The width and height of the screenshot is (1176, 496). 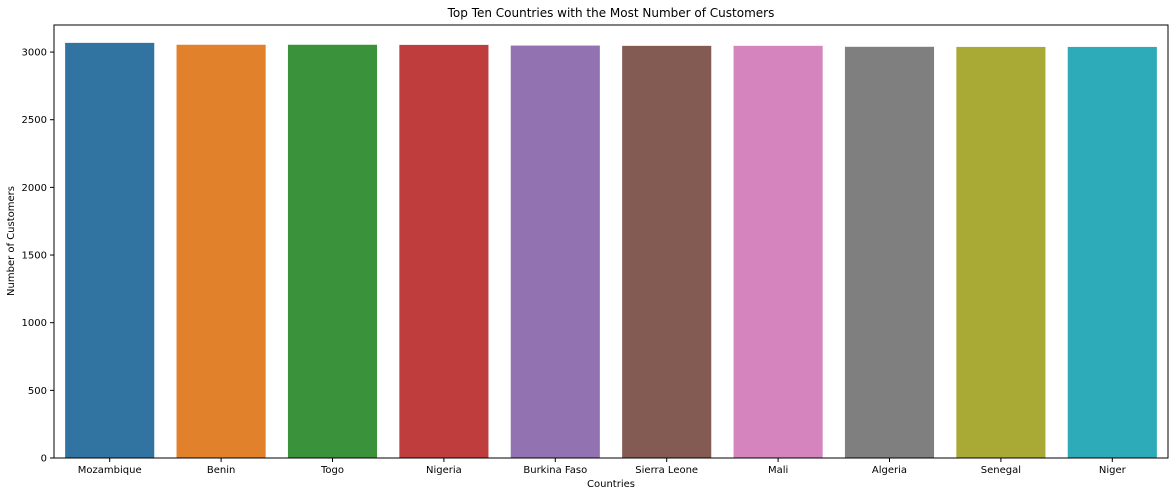 I want to click on y-tick-label: 3000, so click(x=34, y=53).